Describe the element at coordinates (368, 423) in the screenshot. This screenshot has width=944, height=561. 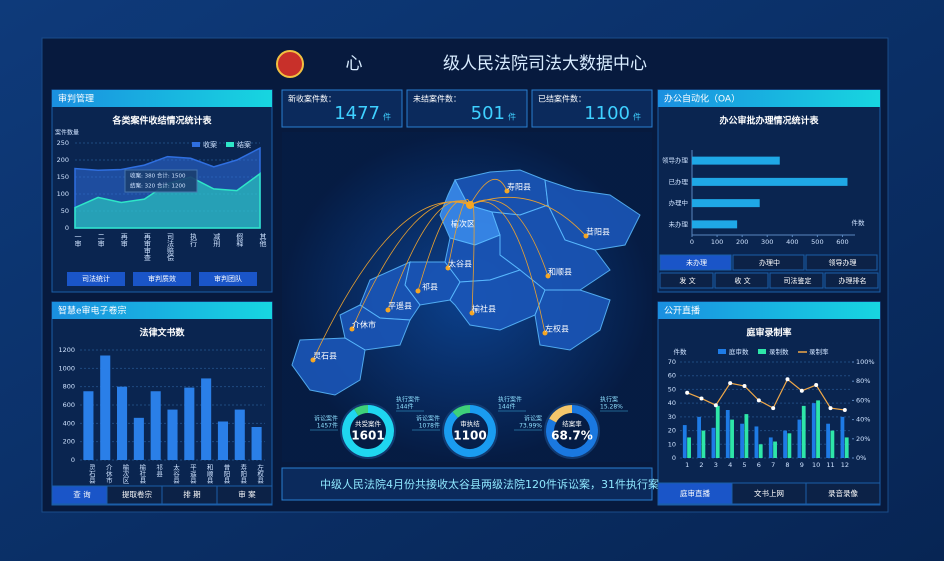
I see `donut-title: 共受案件` at that location.